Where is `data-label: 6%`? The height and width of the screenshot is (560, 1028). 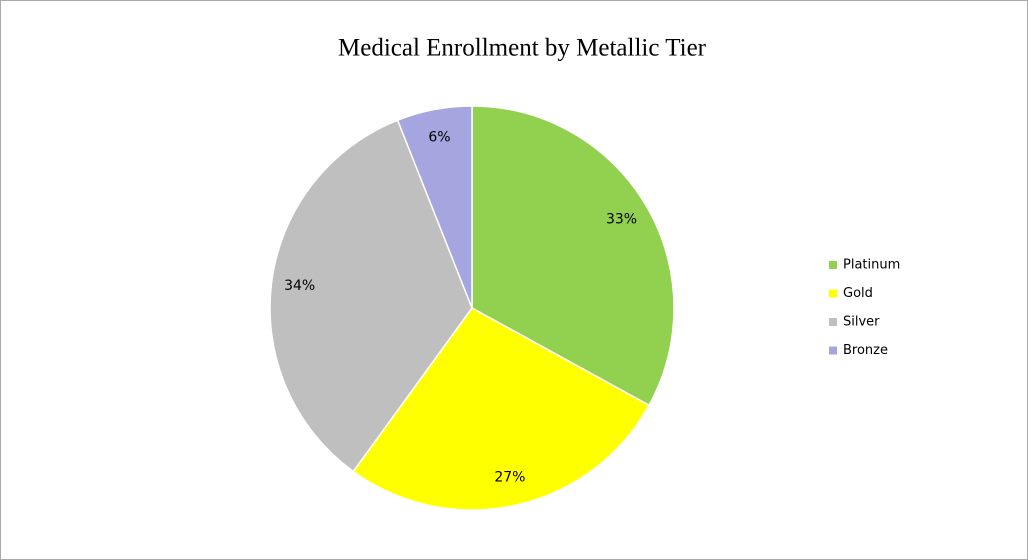
data-label: 6% is located at coordinates (439, 137).